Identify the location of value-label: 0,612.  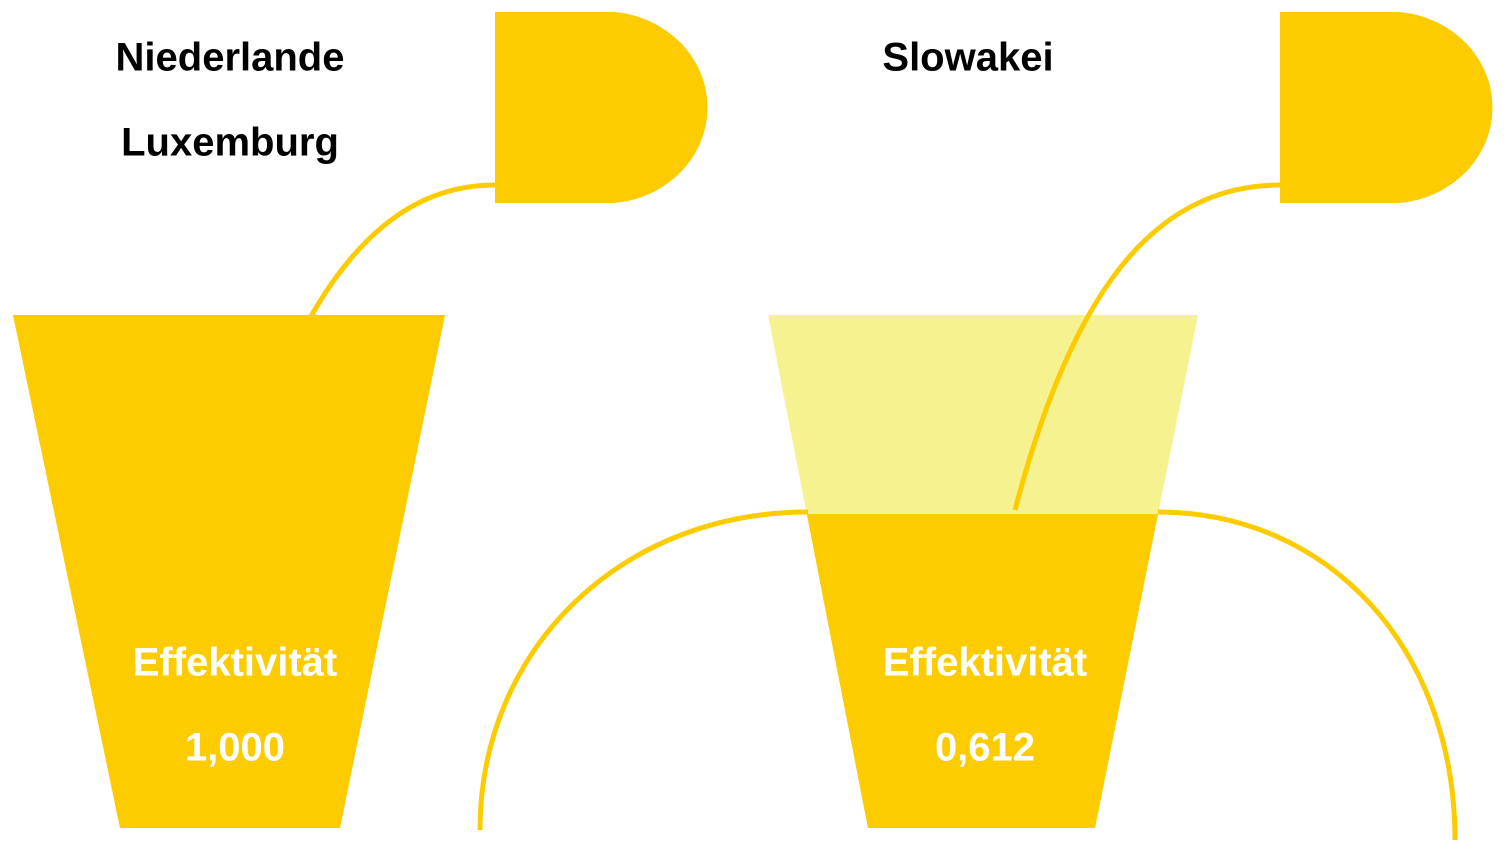
(985, 748).